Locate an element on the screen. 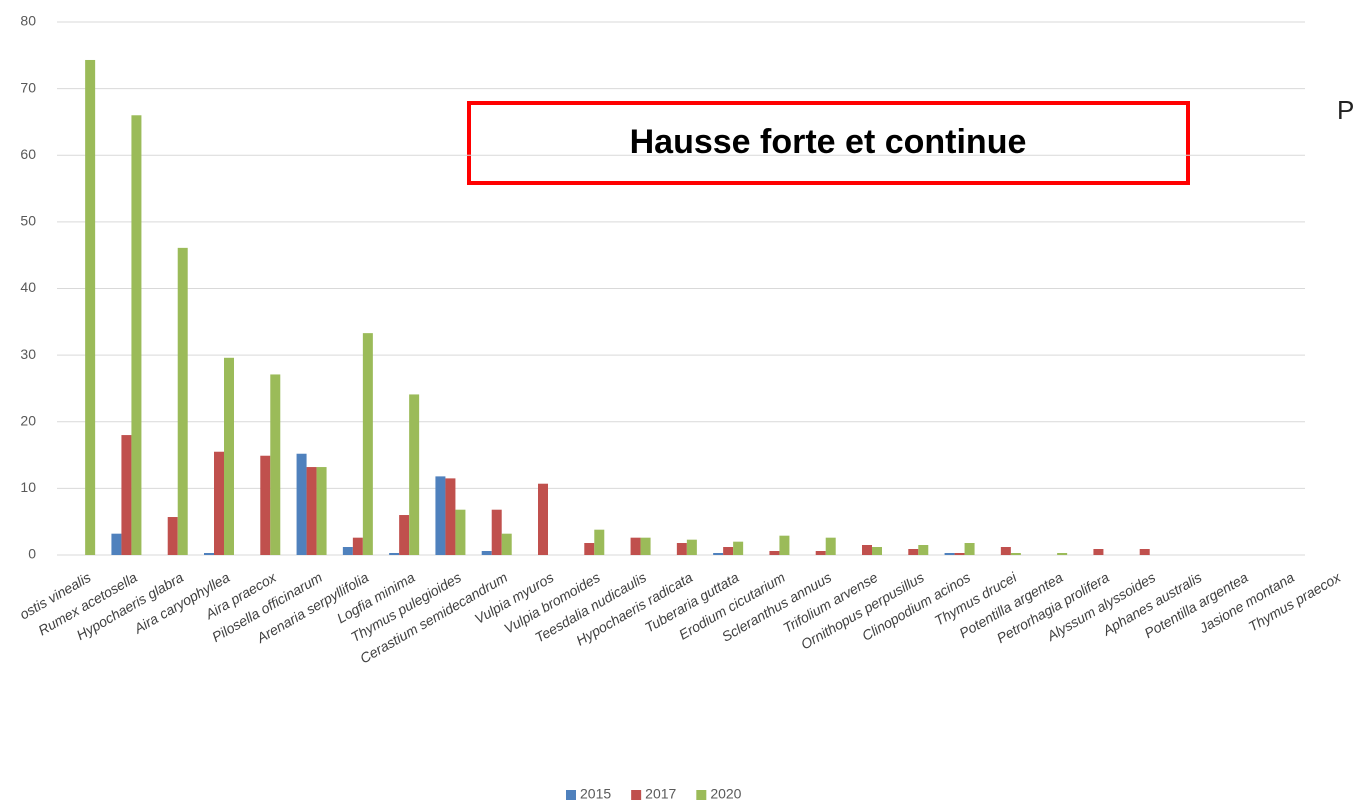 The image size is (1353, 803). y-tick-label: 30 is located at coordinates (28, 354).